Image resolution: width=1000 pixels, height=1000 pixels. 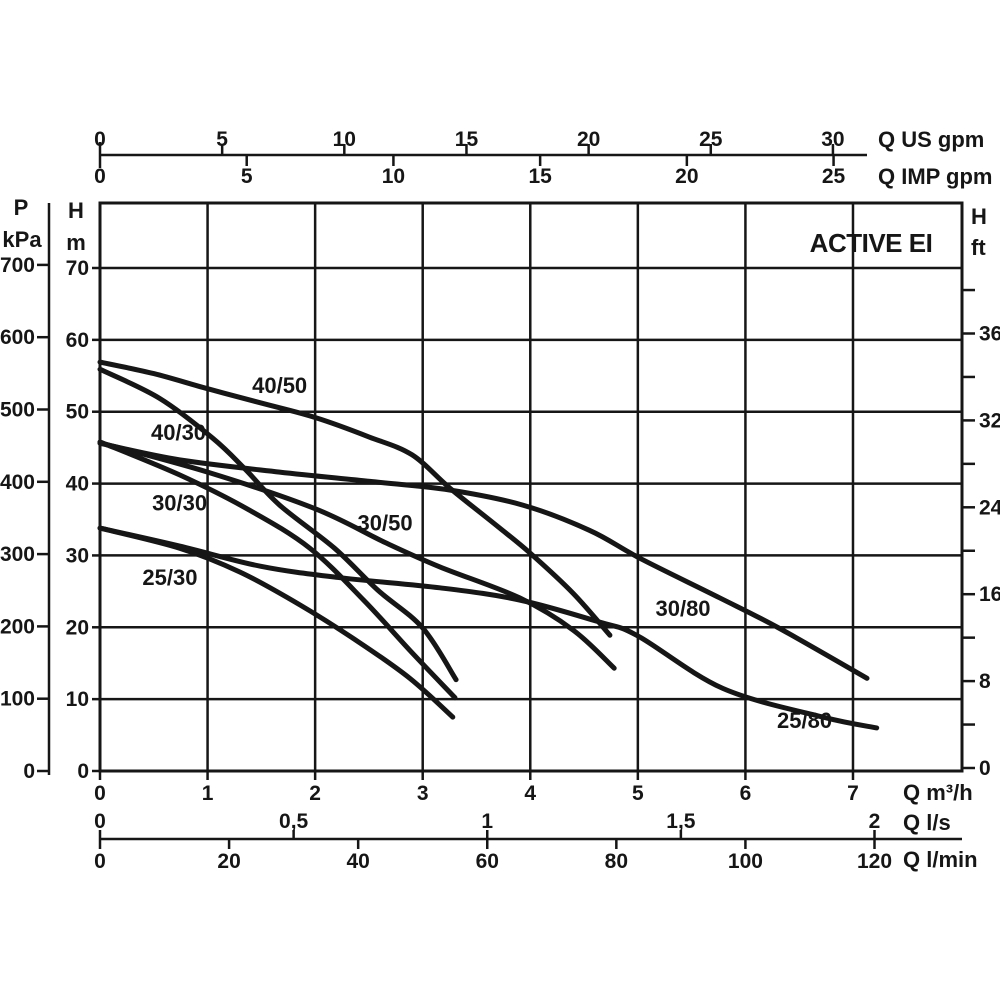 What do you see at coordinates (17, 337) in the screenshot?
I see `kpa-tick-label: 600` at bounding box center [17, 337].